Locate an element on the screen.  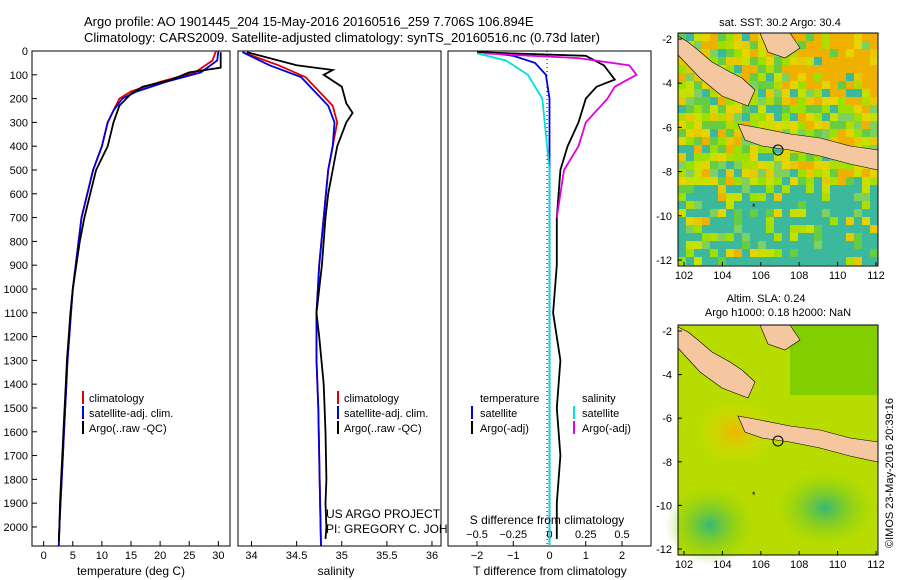
depth-tick-label: 1200 is located at coordinates (16, 338).